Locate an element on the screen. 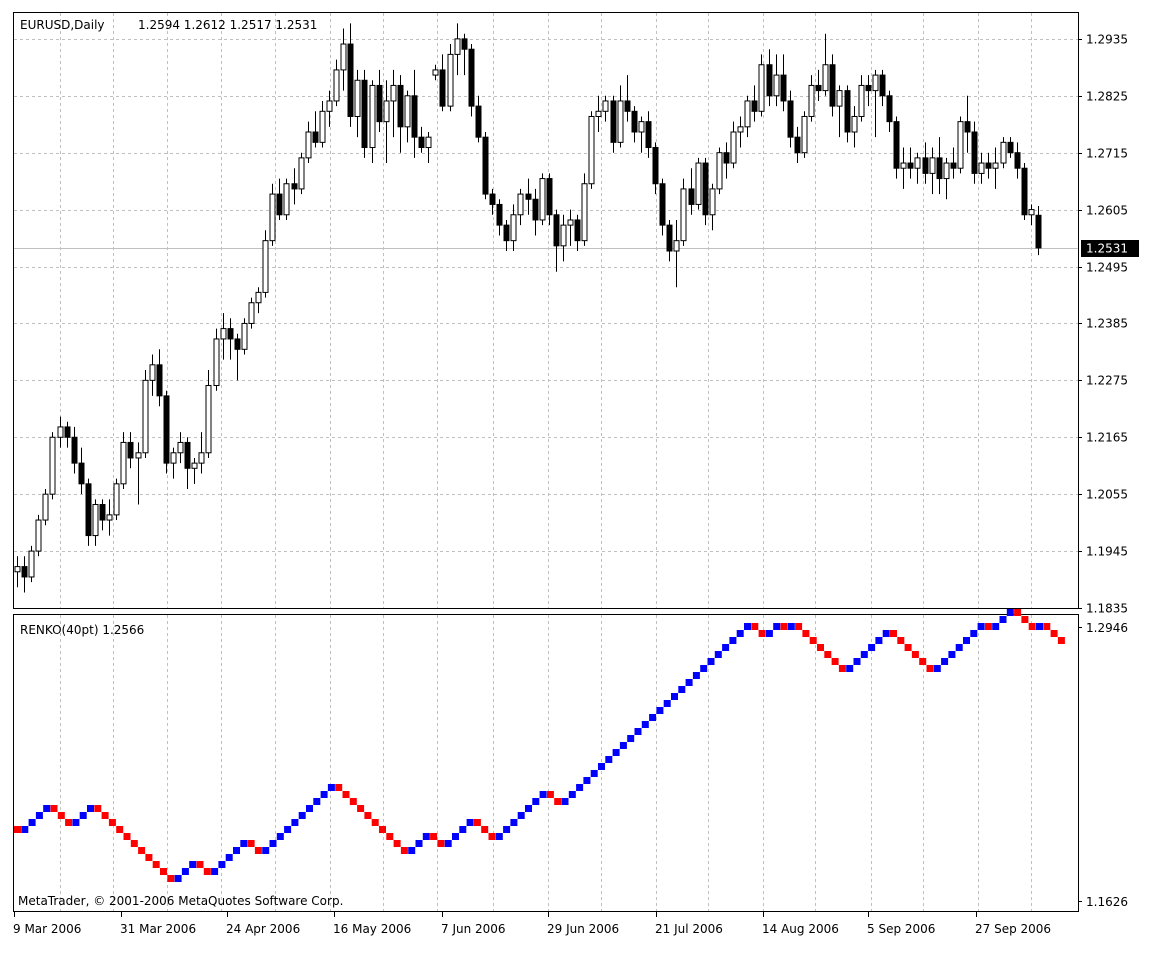  price-axis-label: 1.1945 is located at coordinates (1107, 552).